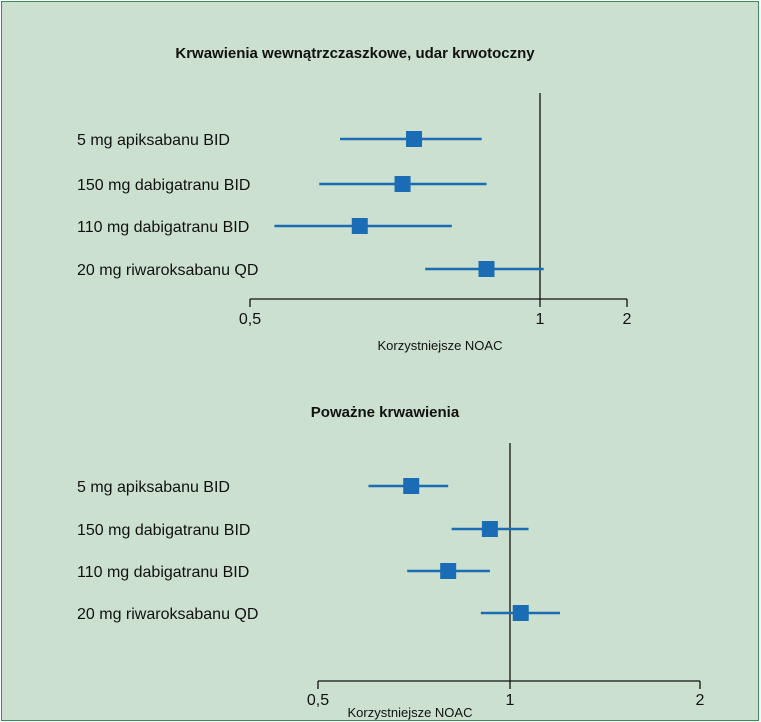 This screenshot has width=761, height=722. What do you see at coordinates (153, 487) in the screenshot?
I see `bottom-panel-row-label: 5 mg apiksabanu BID` at bounding box center [153, 487].